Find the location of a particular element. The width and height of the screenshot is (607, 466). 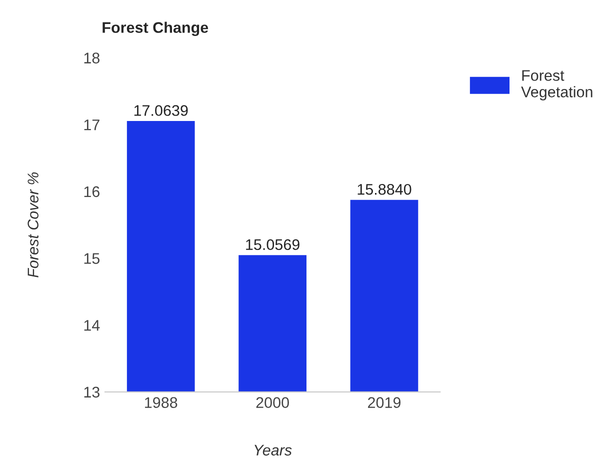

y-tick-label: 14 is located at coordinates (92, 325).